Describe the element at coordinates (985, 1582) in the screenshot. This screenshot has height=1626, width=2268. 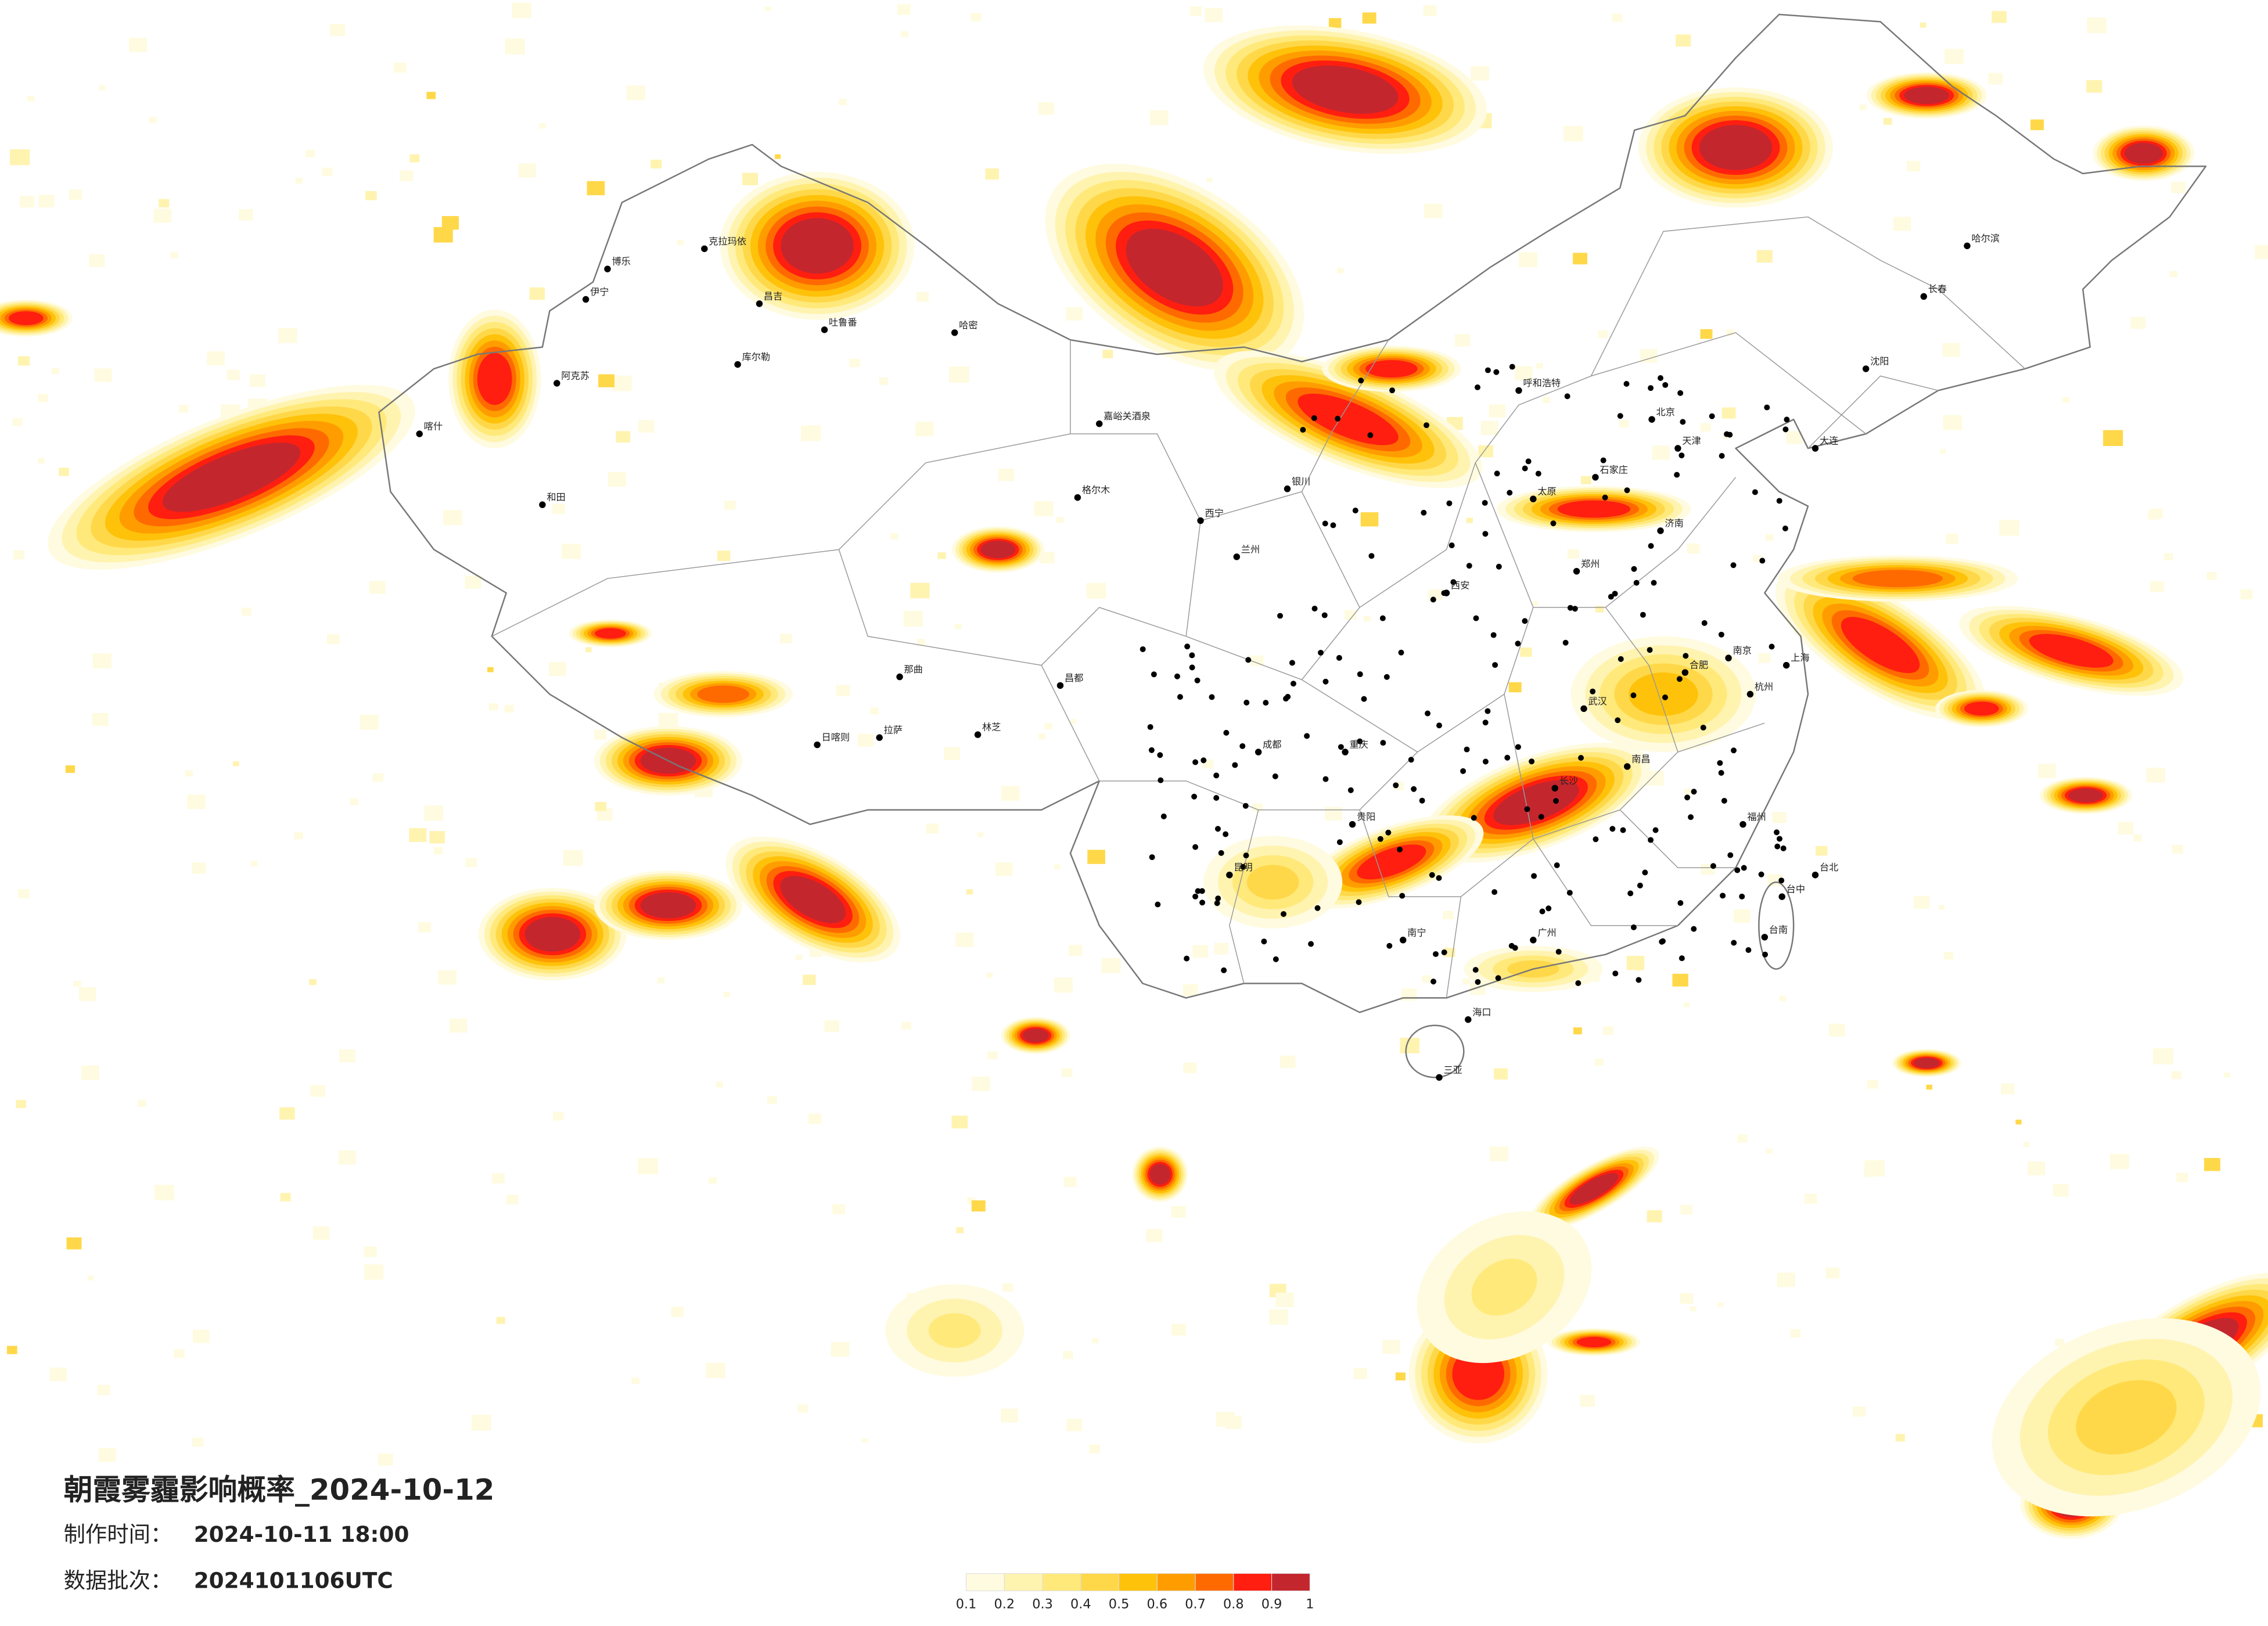
I see `legend-swatch` at that location.